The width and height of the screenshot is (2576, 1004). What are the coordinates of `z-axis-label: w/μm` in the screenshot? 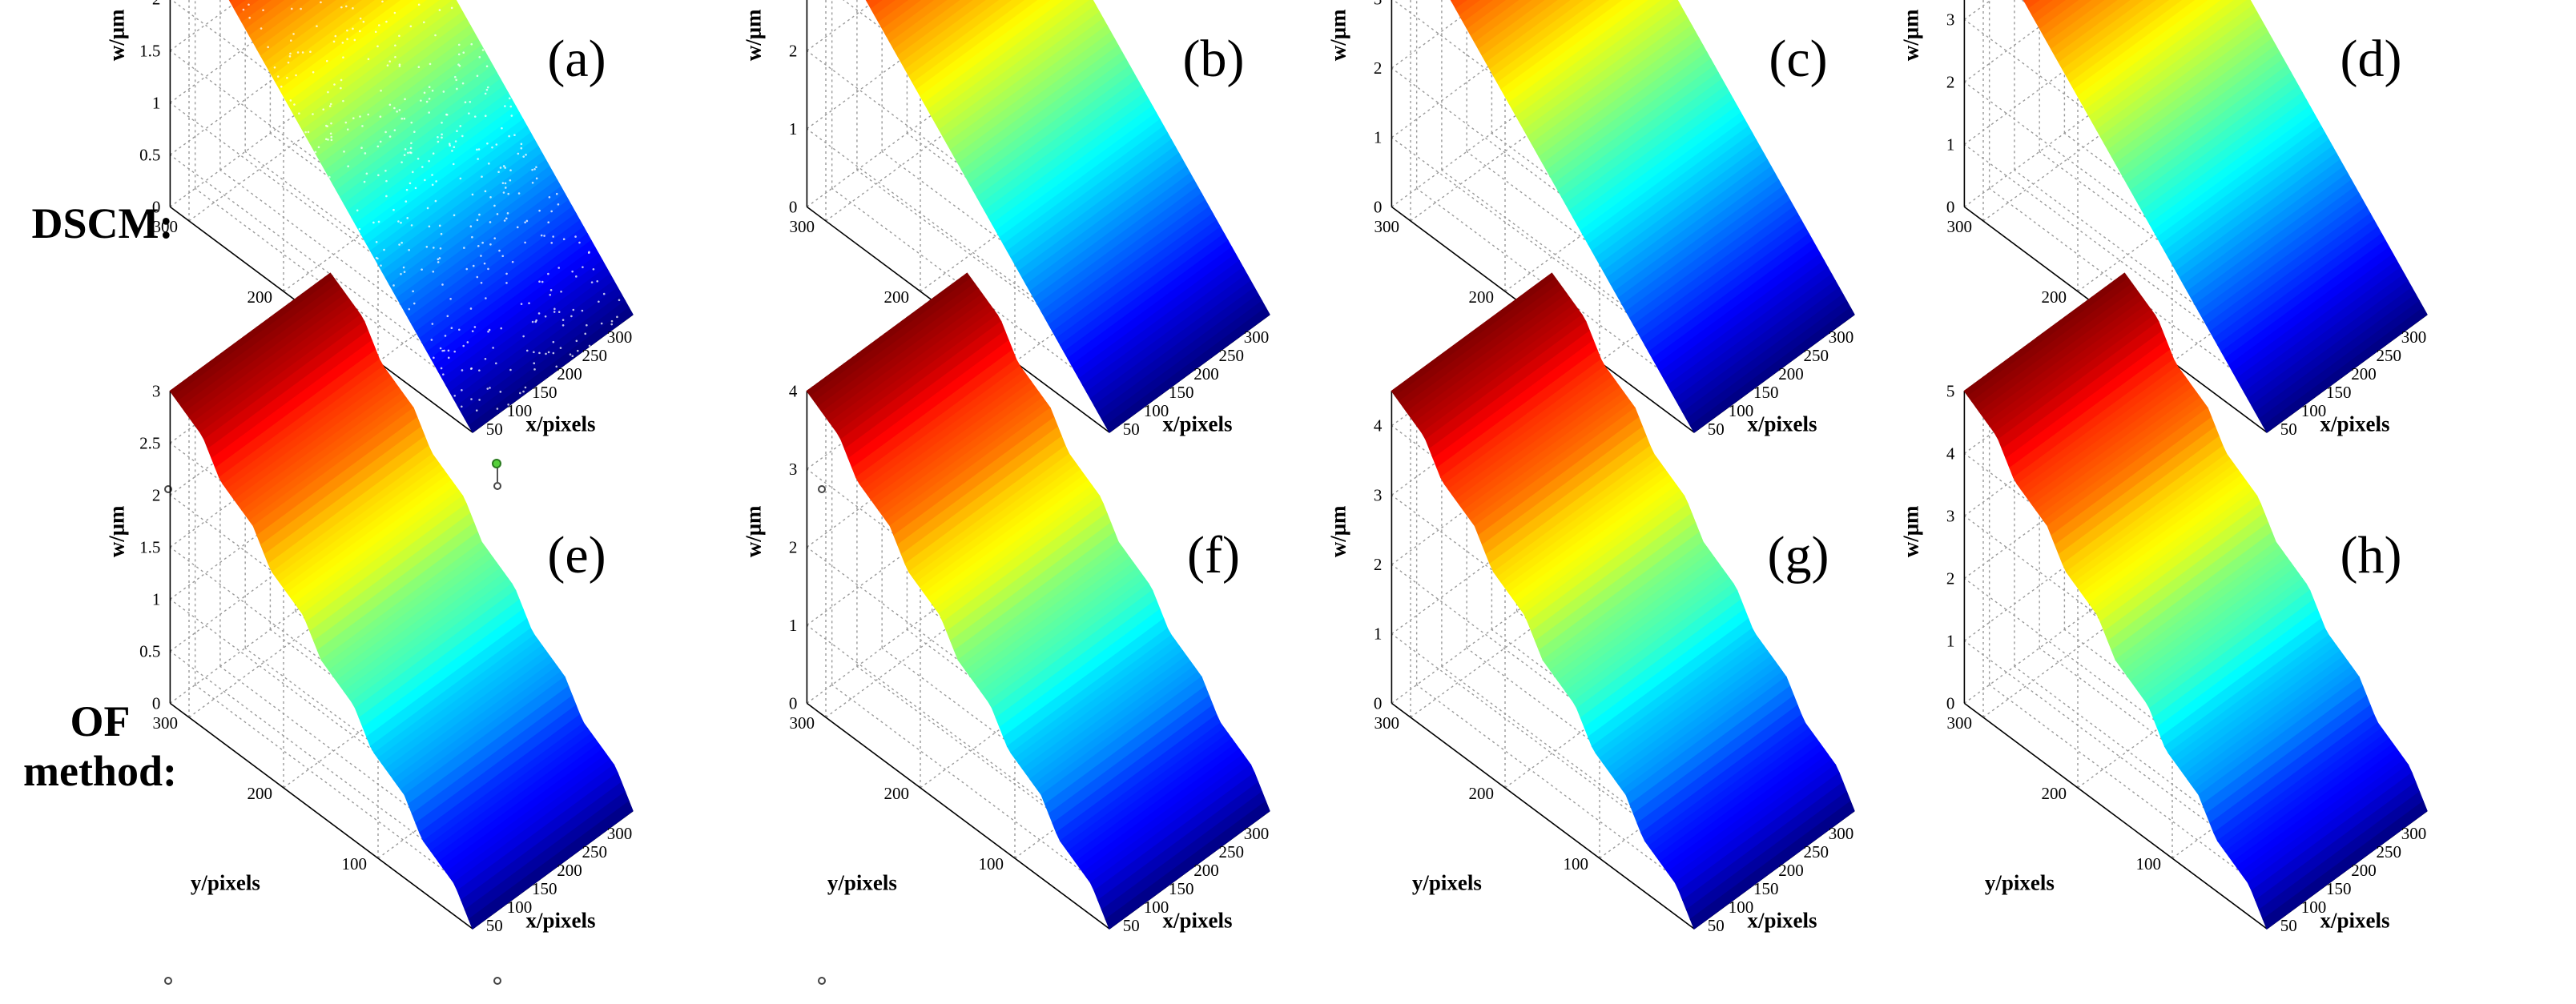 It's located at (1338, 35).